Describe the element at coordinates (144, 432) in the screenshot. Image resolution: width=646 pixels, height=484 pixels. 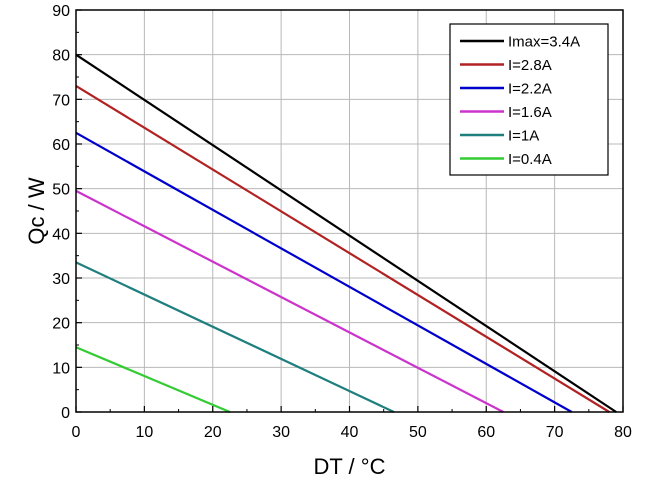
I see `x-tick-label: 10` at that location.